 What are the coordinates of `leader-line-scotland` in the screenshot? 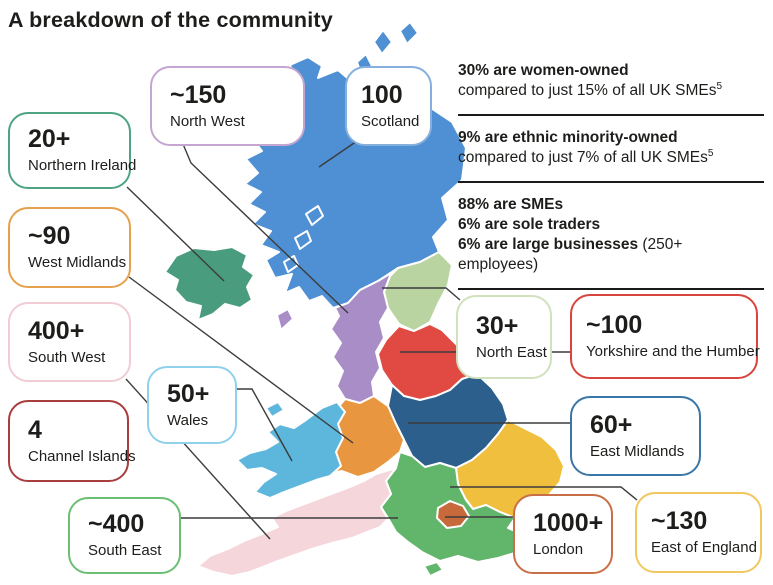 It's located at (338, 154).